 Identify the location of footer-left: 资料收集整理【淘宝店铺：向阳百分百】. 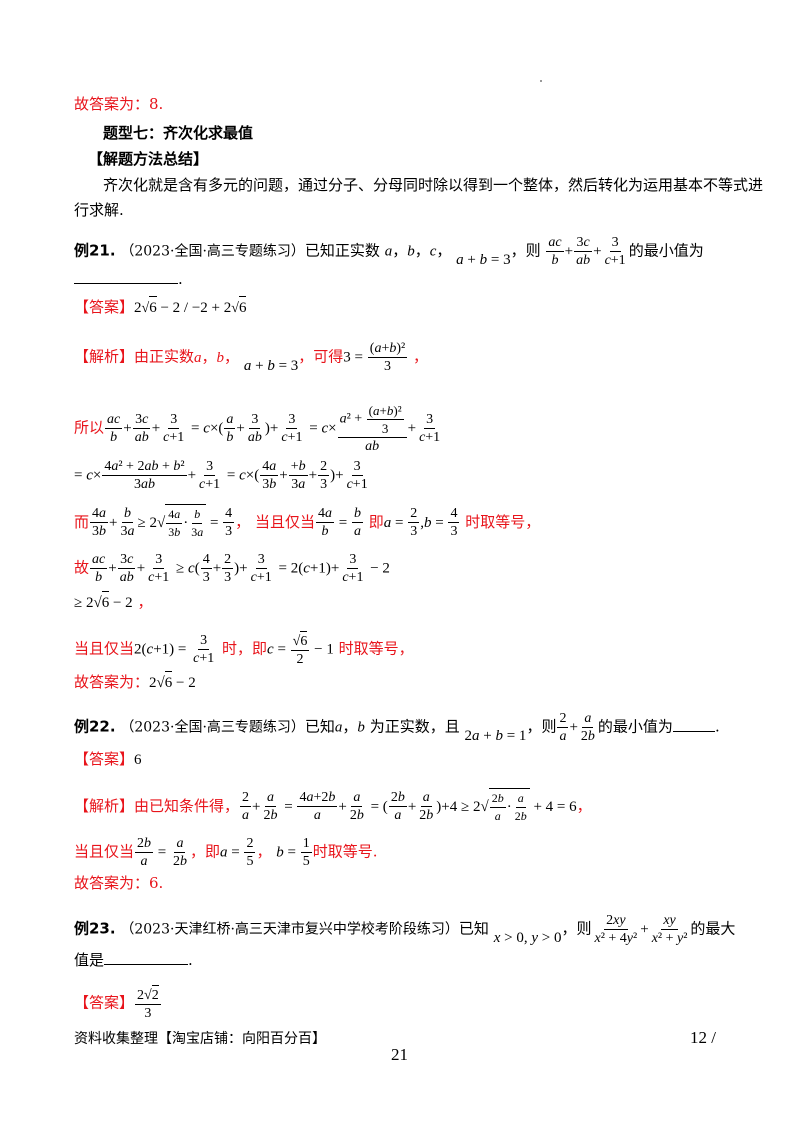
(200, 1039).